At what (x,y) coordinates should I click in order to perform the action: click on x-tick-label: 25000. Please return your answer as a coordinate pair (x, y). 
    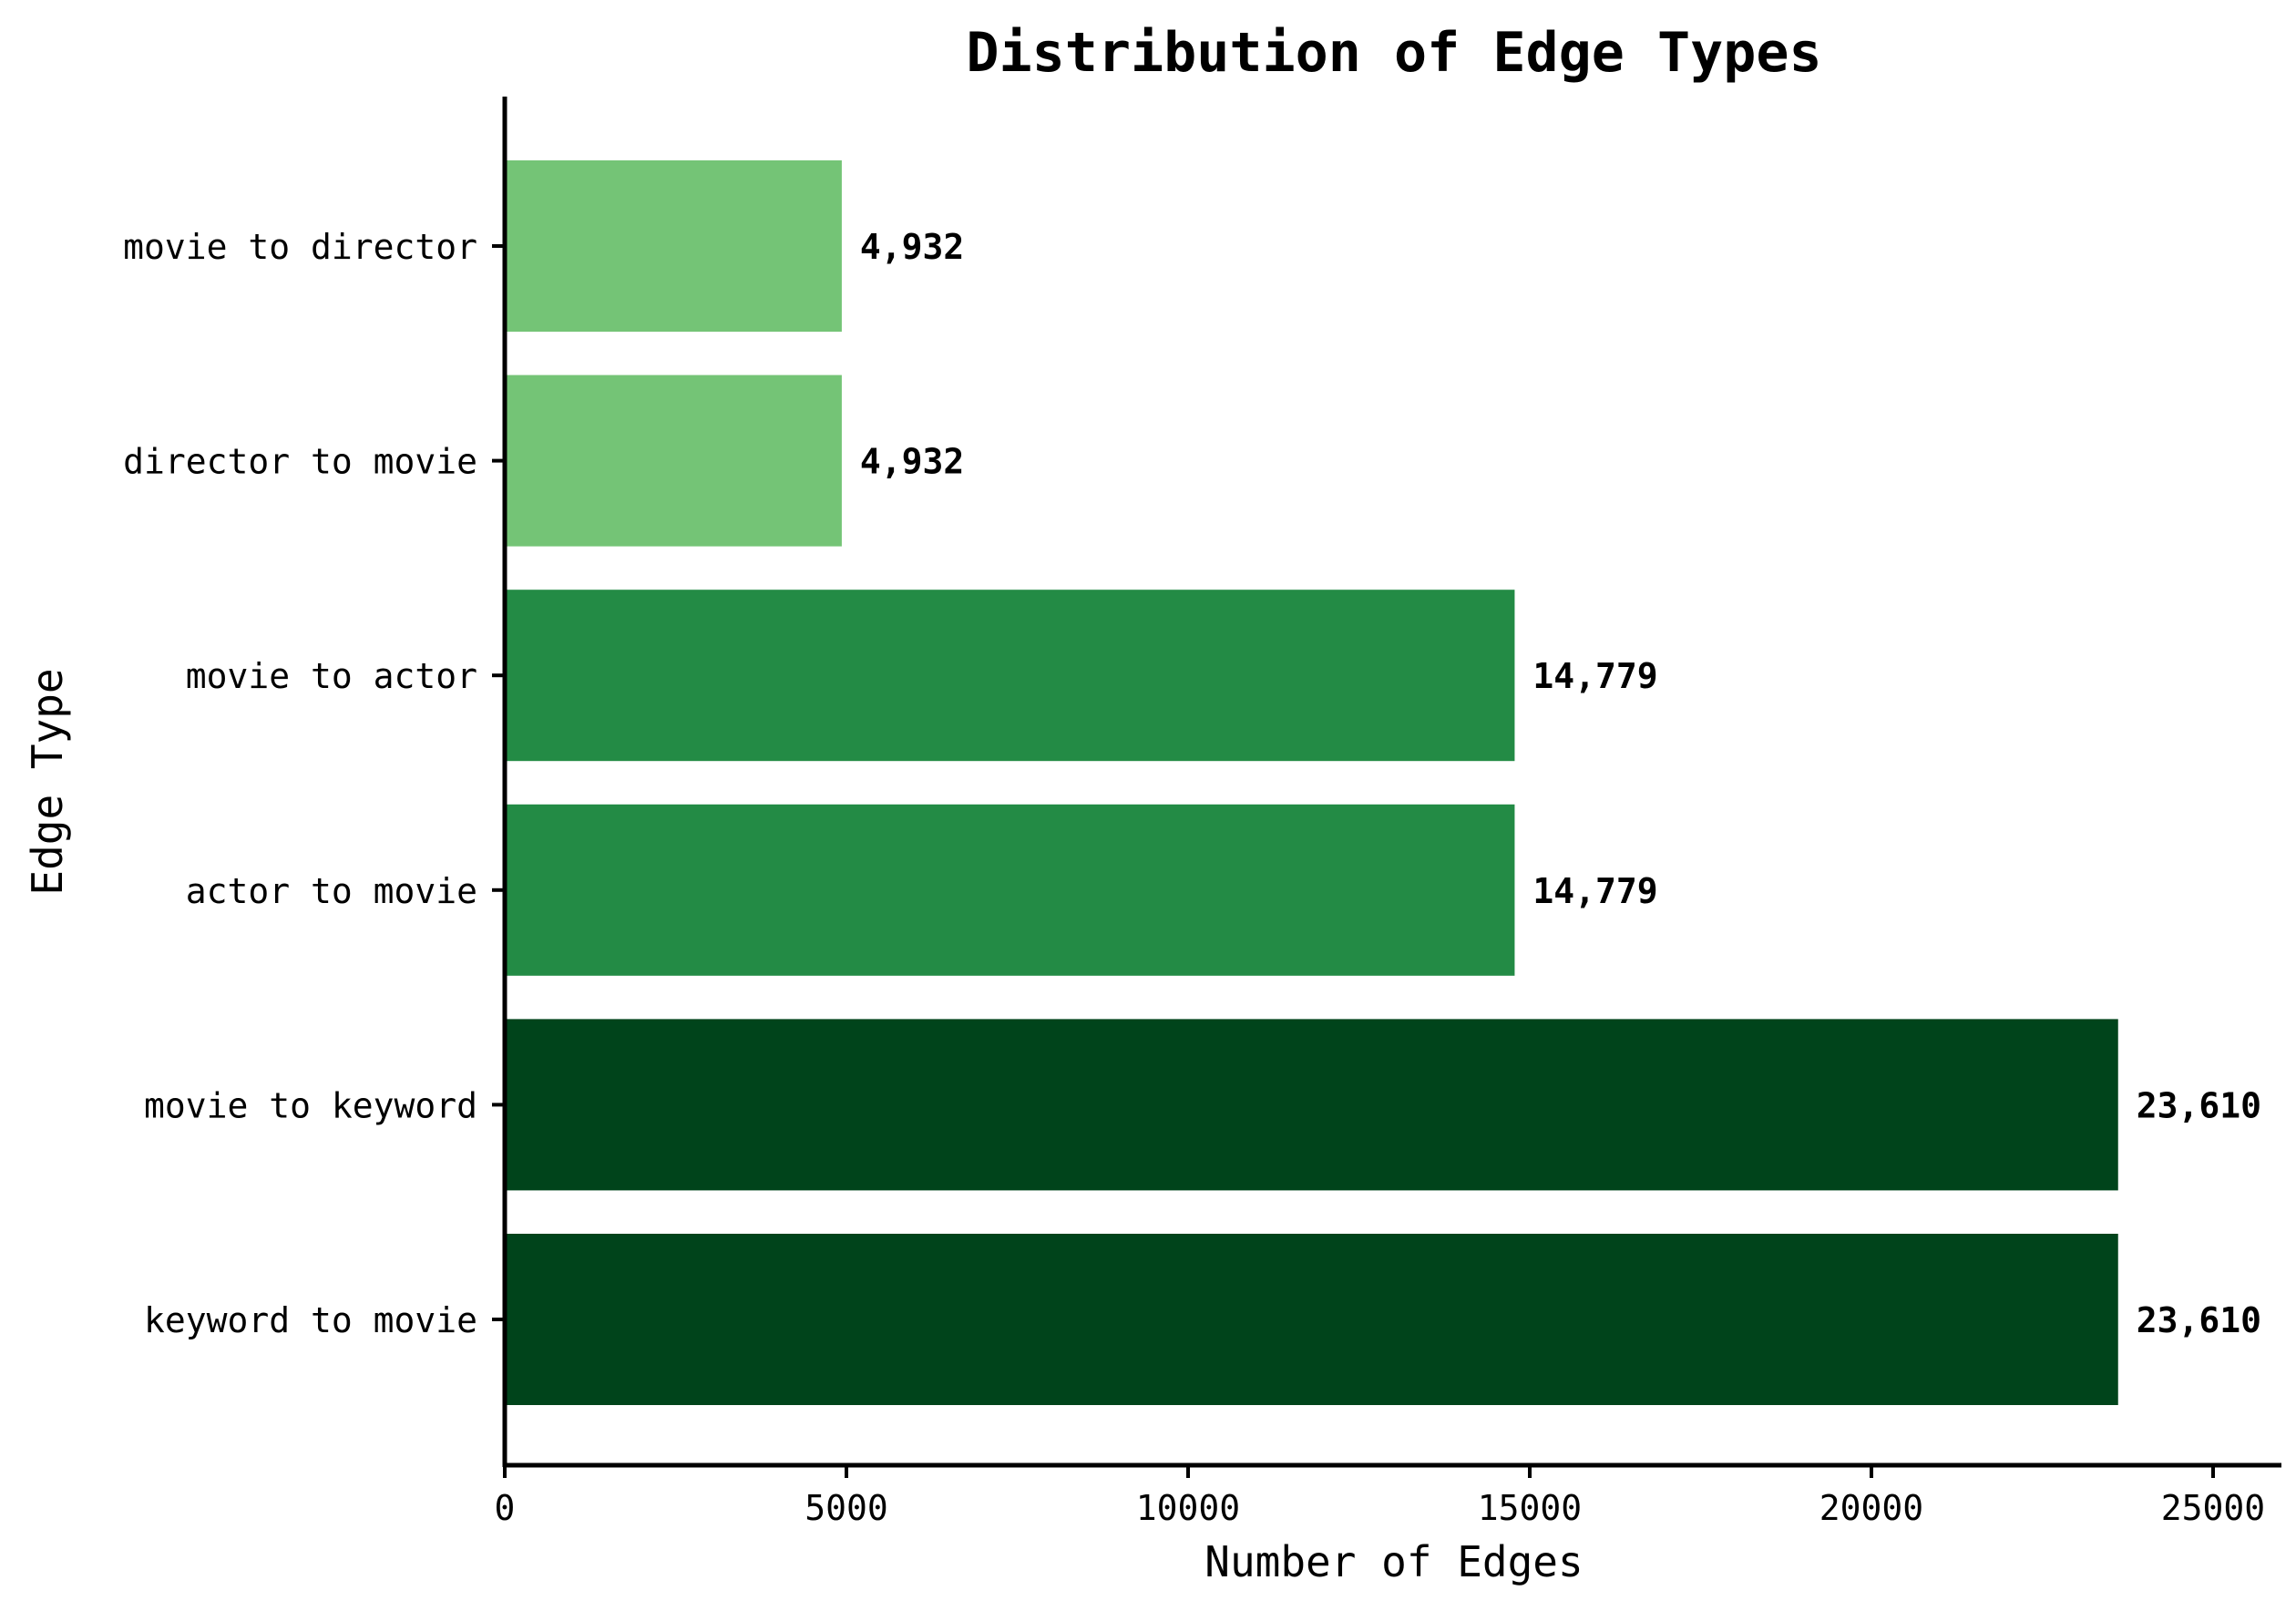
    Looking at the image, I should click on (2213, 1508).